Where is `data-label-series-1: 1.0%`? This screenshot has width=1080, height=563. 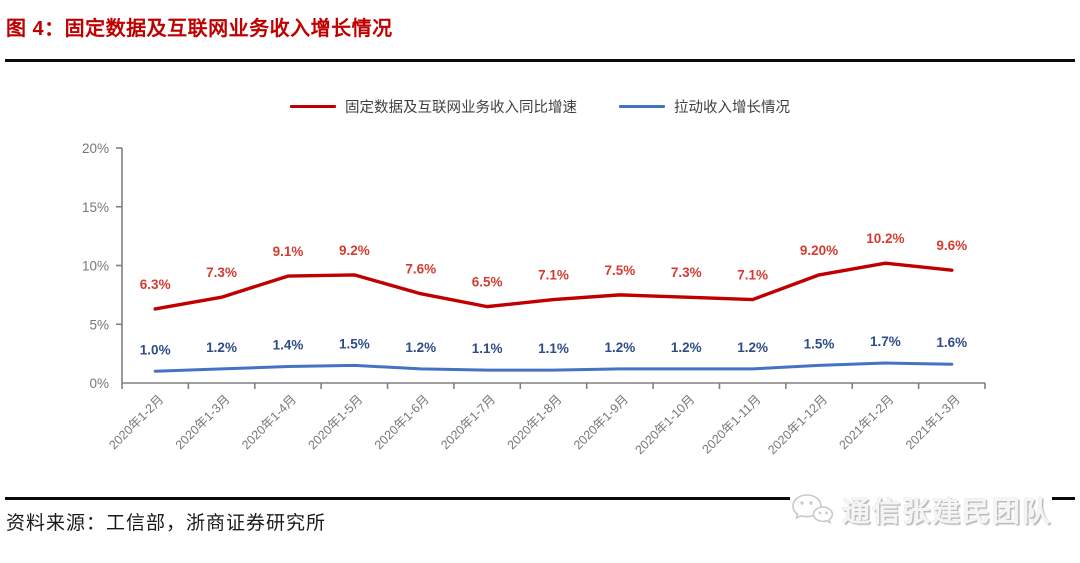 data-label-series-1: 1.0% is located at coordinates (155, 349).